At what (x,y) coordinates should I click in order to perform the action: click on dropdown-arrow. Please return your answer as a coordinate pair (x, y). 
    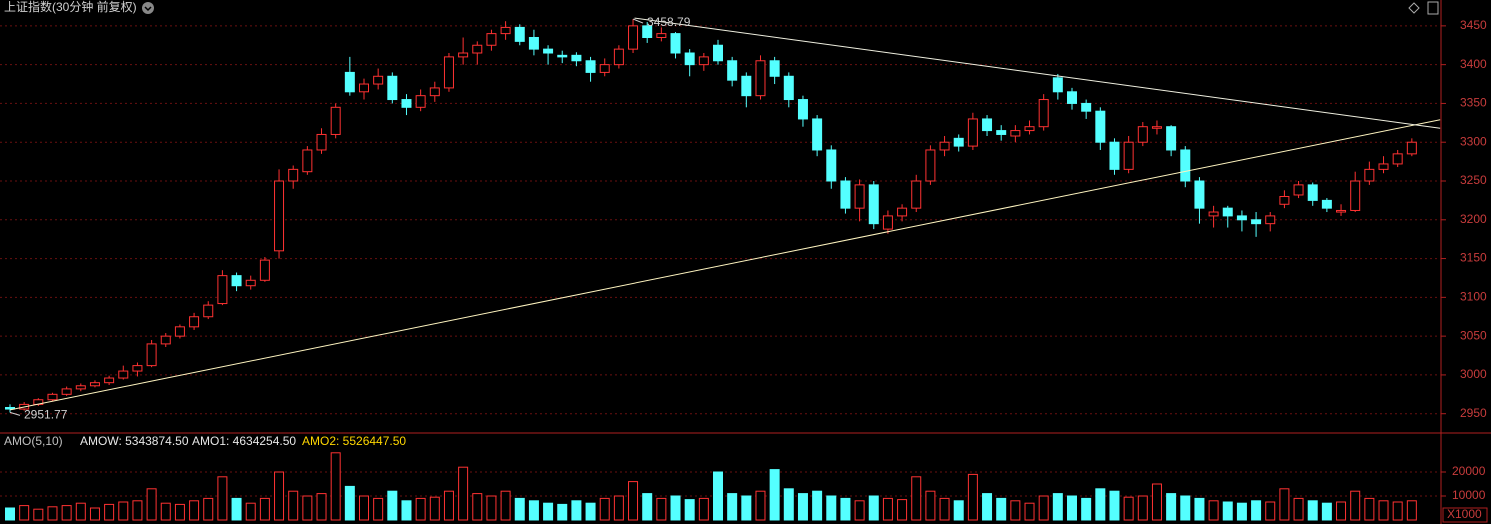
    Looking at the image, I should click on (148, 9).